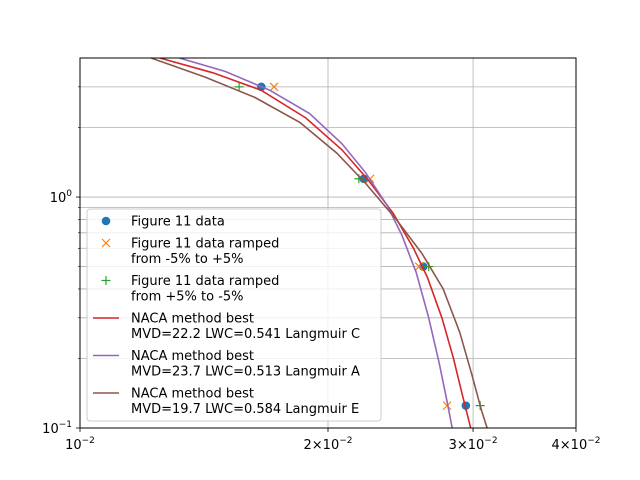 The image size is (640, 480). What do you see at coordinates (473, 444) in the screenshot?
I see `x-tick-label: 3×10⁻²` at bounding box center [473, 444].